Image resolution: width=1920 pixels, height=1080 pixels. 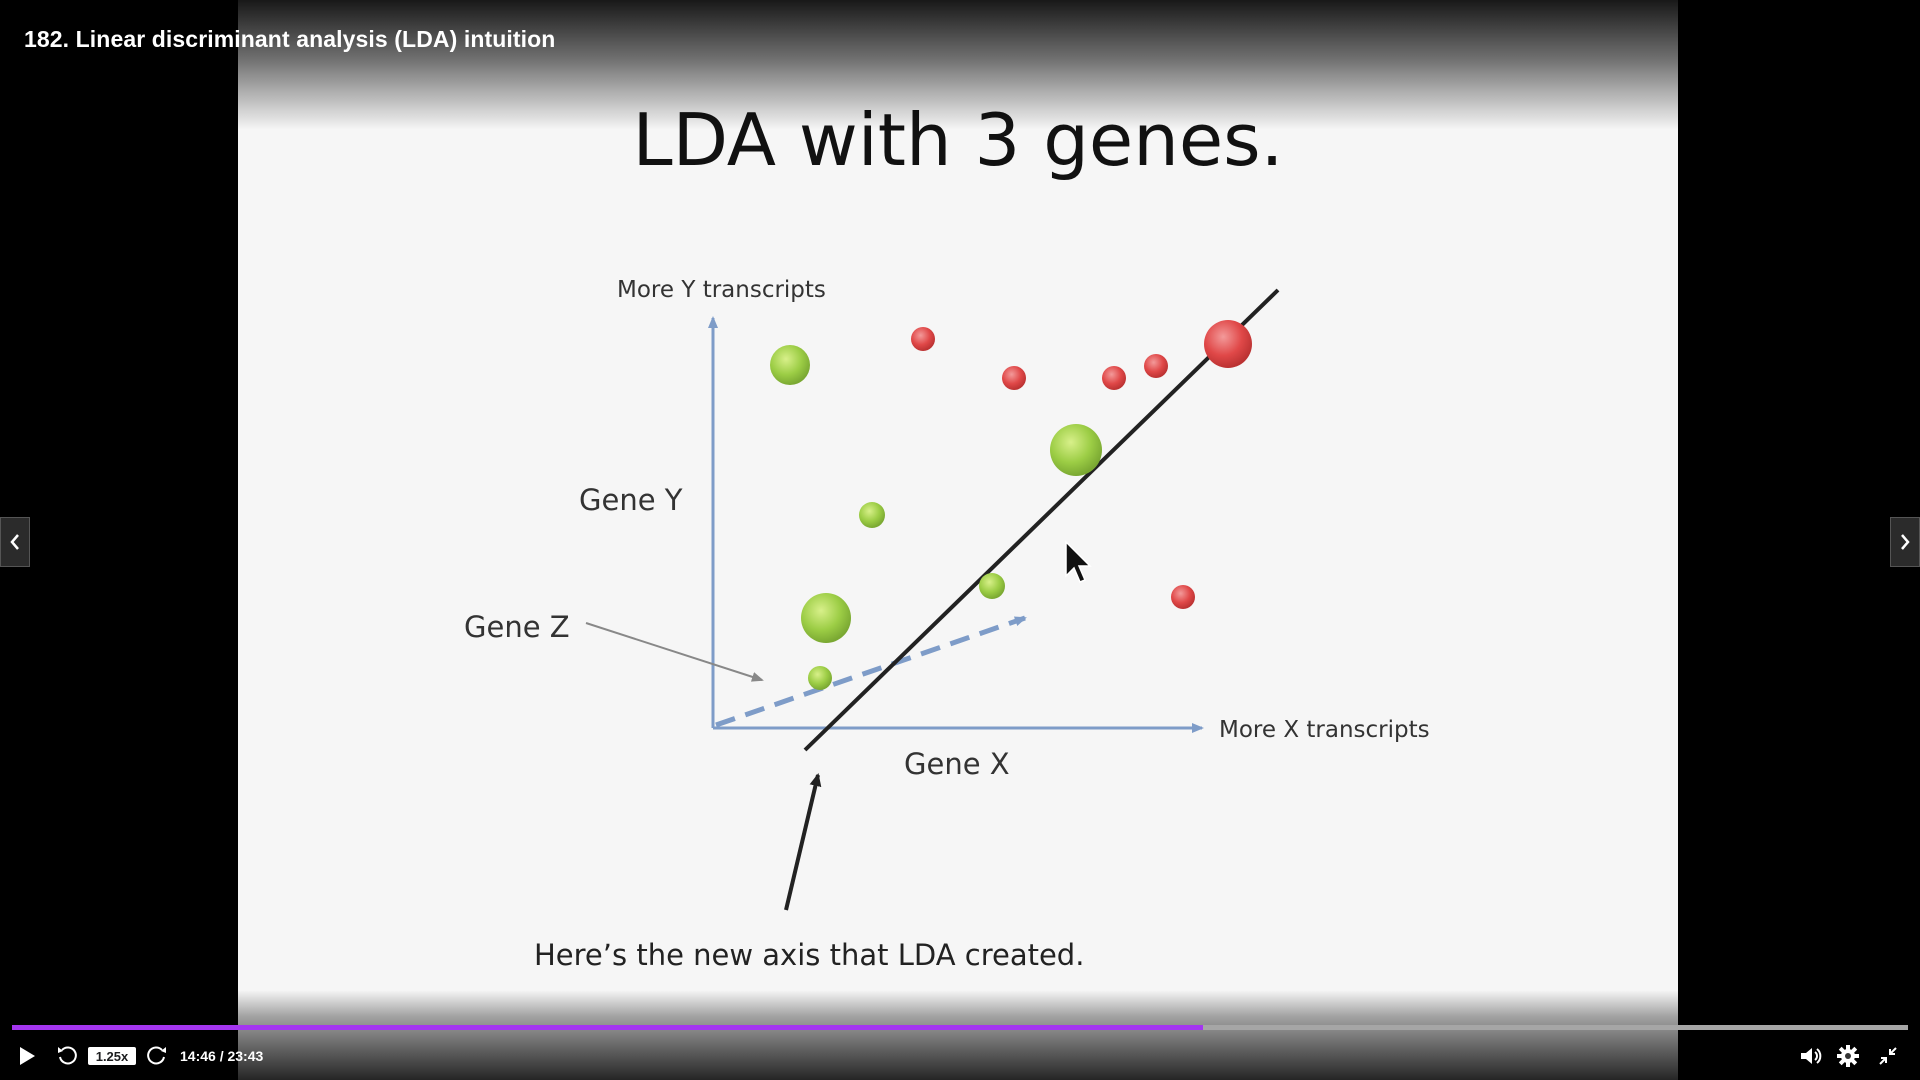 I want to click on exit-fullscreen-button, so click(x=1888, y=1056).